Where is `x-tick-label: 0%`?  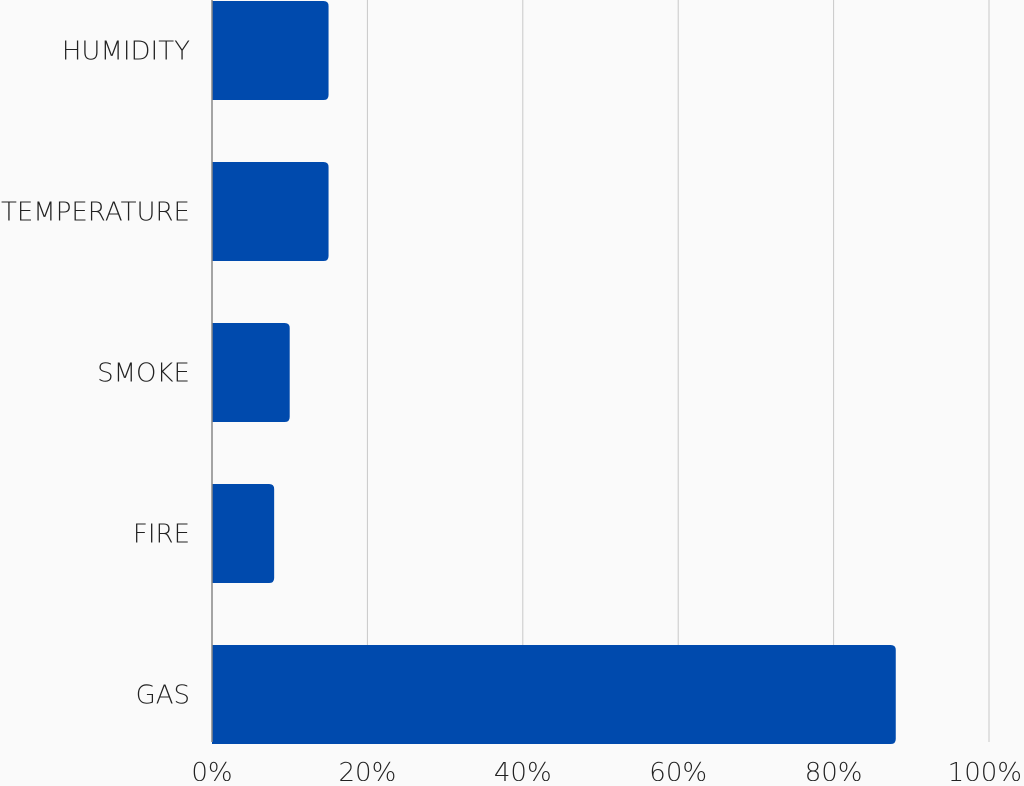
x-tick-label: 0% is located at coordinates (211, 769).